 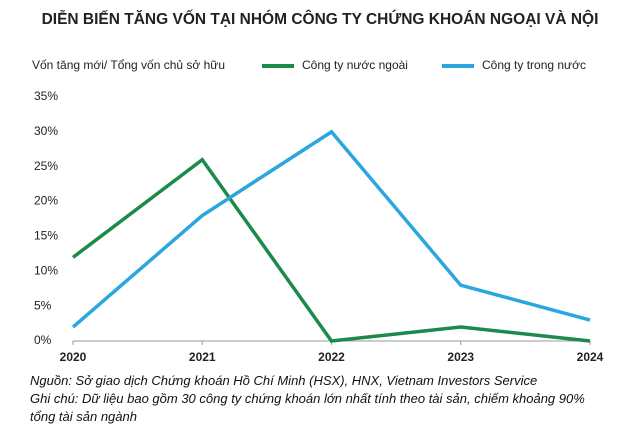 I want to click on y-tick-label: 10%, so click(x=46, y=270).